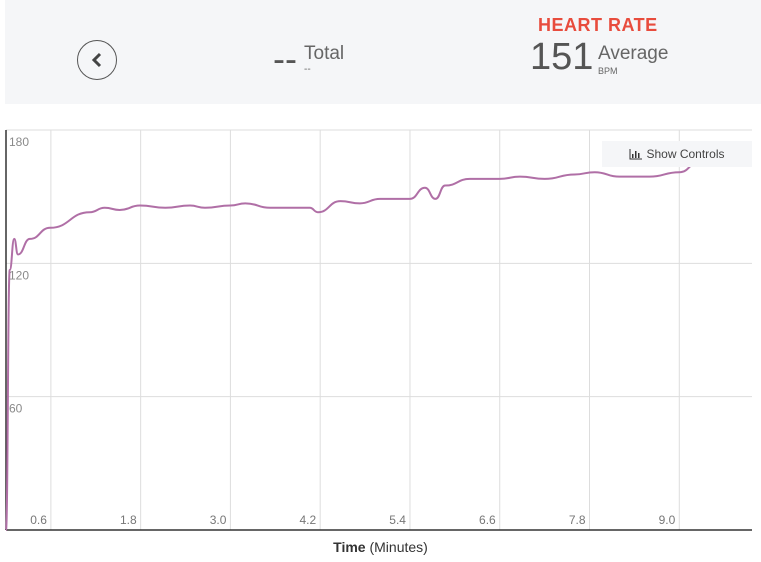 The image size is (761, 562). I want to click on total-value: --, so click(285, 58).